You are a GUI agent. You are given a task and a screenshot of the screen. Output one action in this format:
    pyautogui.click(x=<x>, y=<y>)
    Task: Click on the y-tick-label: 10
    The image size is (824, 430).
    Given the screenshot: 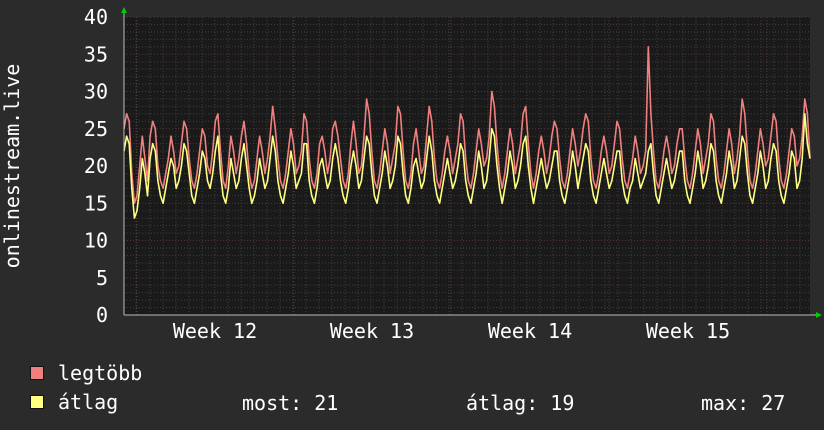 What is the action you would take?
    pyautogui.click(x=96, y=241)
    